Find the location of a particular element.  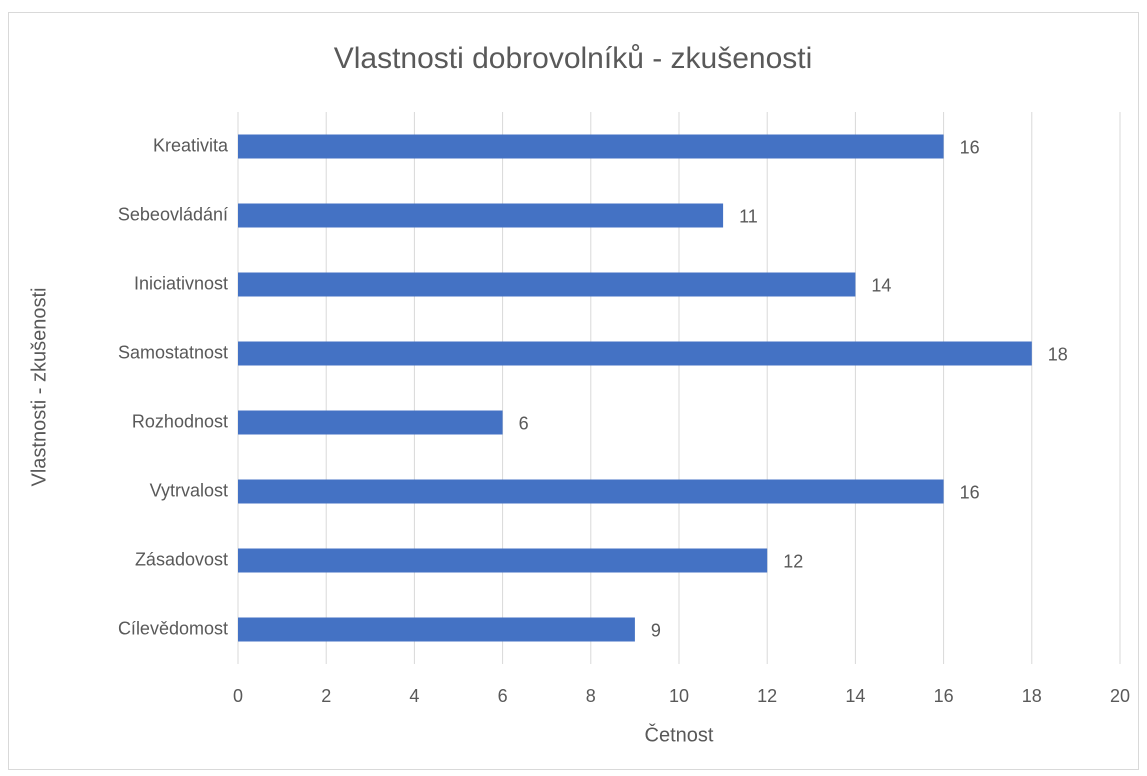

y-tick-label: Vytrvalost is located at coordinates (189, 490).